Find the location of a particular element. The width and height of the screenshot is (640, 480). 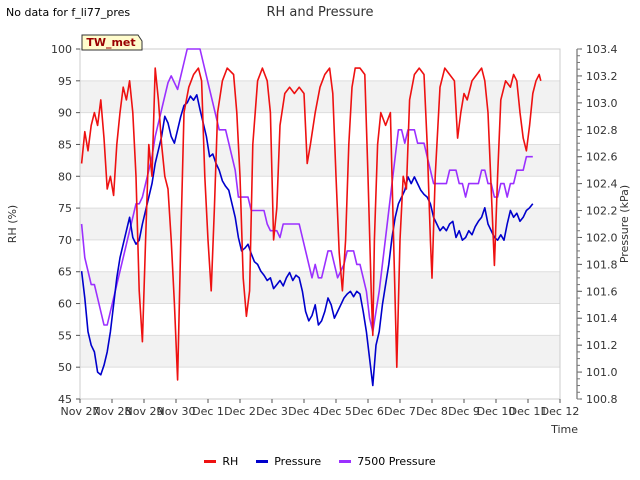

x-tick-label: Dec 6 is located at coordinates (368, 411).